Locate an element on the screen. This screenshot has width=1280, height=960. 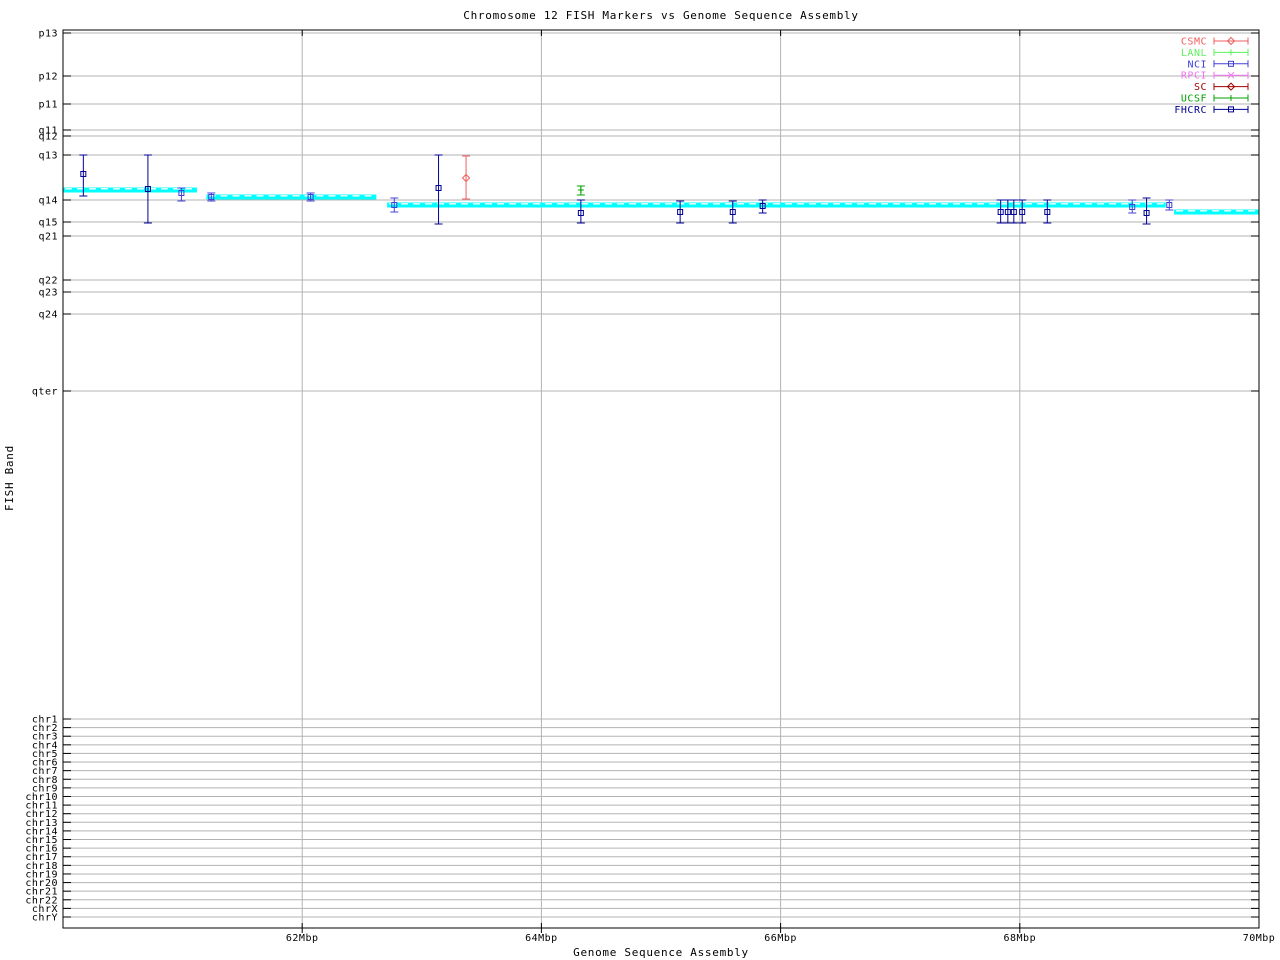
legend-entry-ucsf: UCSF is located at coordinates (1215, 99).